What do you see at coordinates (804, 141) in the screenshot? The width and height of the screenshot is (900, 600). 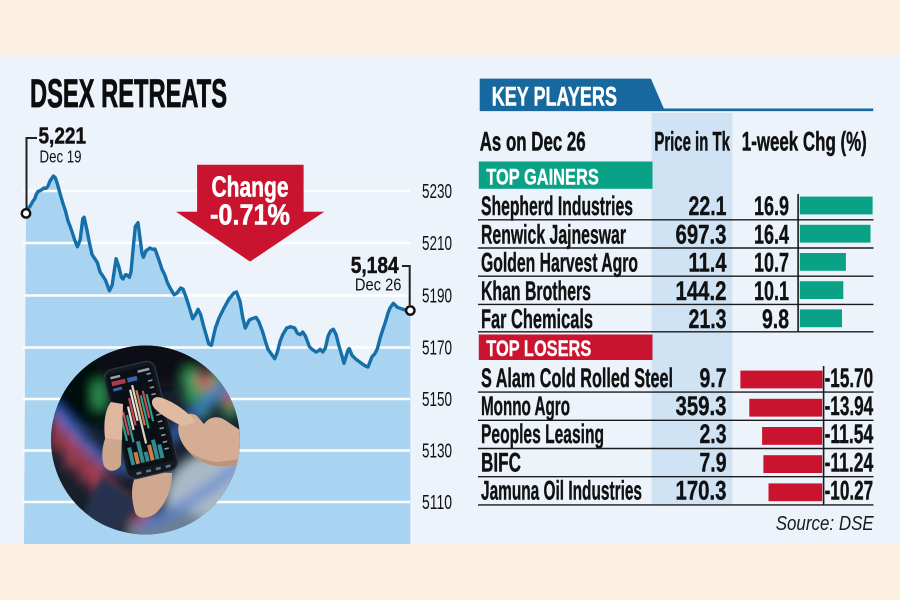 I see `svg-text: 1-week Chg (%)` at bounding box center [804, 141].